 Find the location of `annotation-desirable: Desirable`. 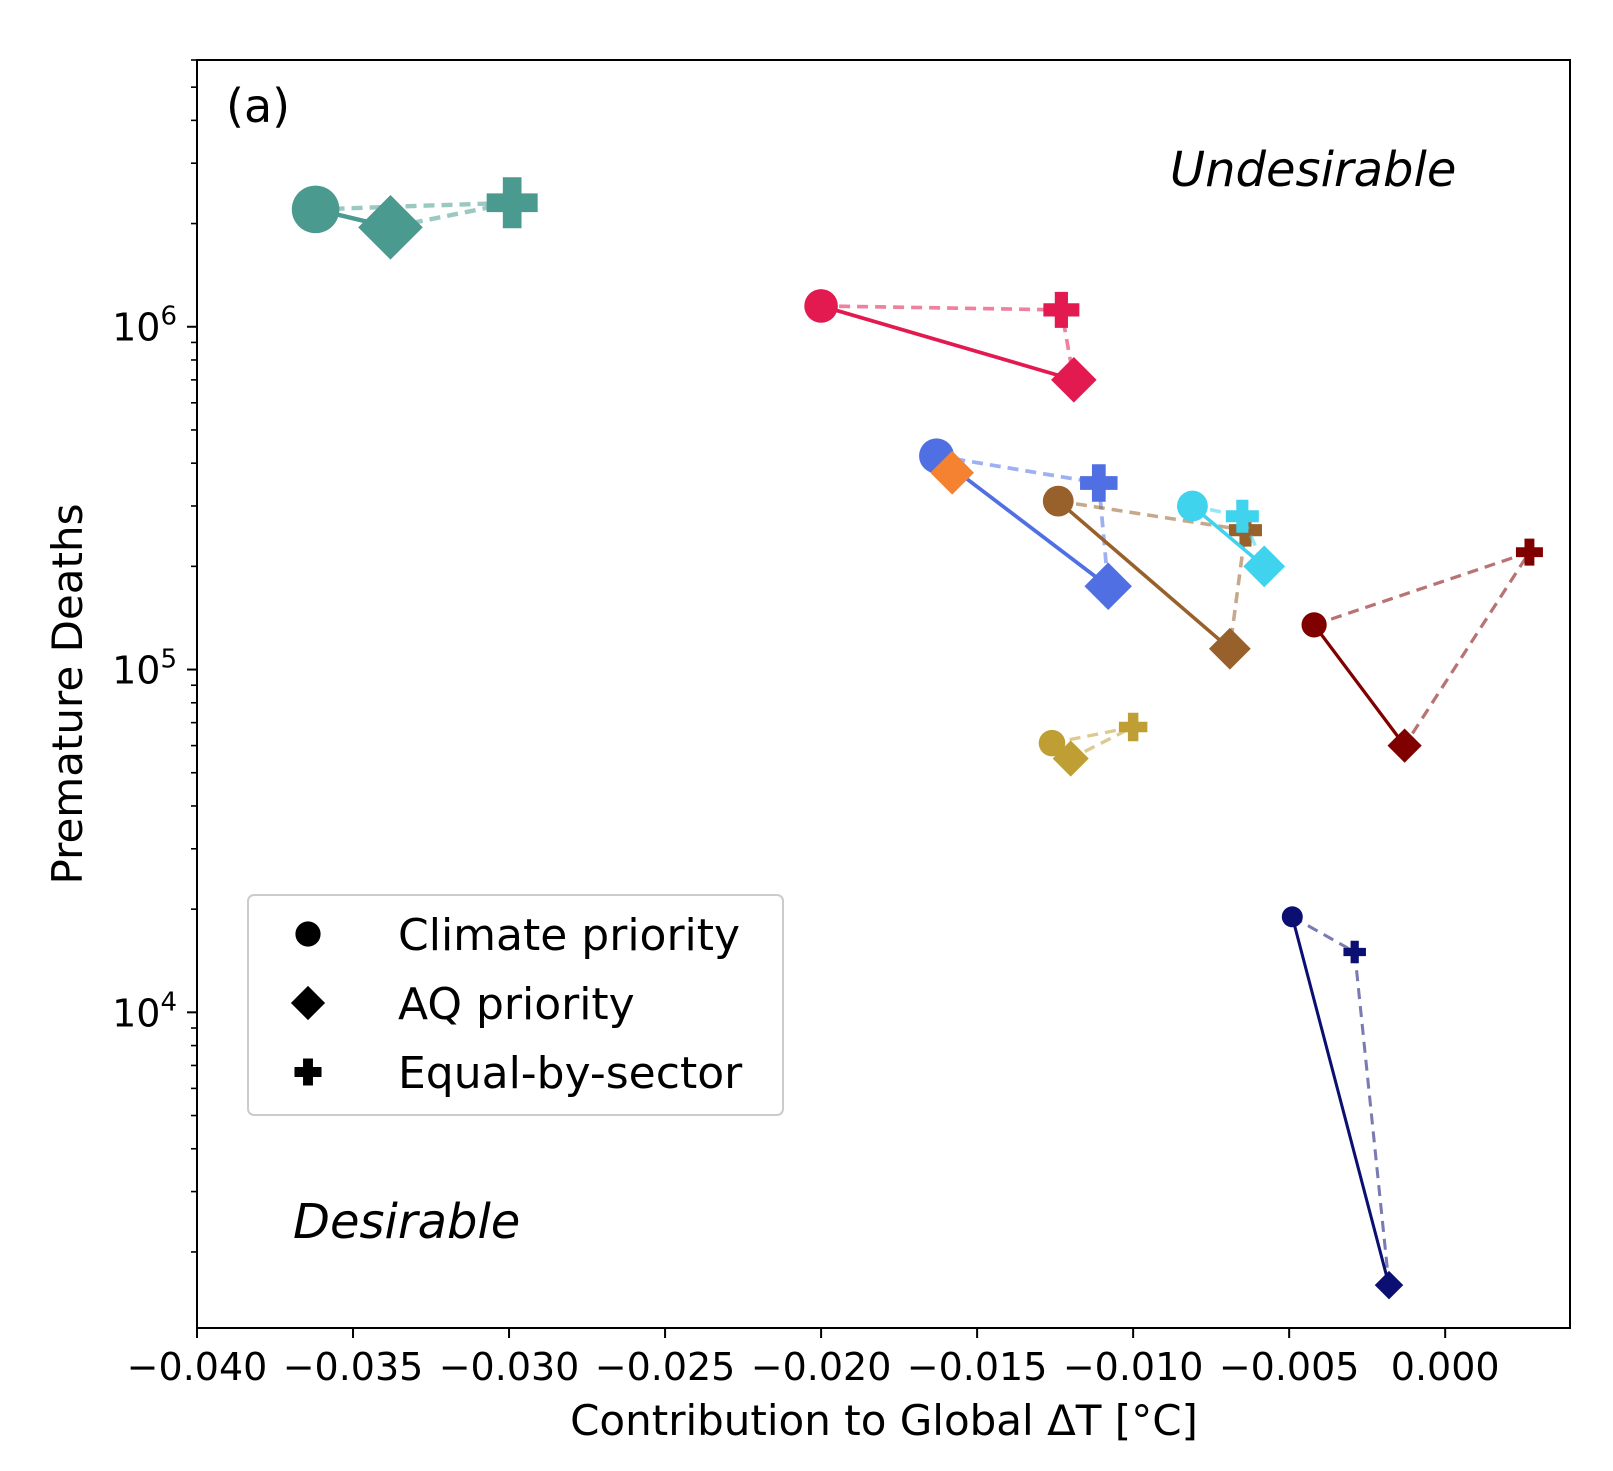

annotation-desirable: Desirable is located at coordinates (406, 1222).